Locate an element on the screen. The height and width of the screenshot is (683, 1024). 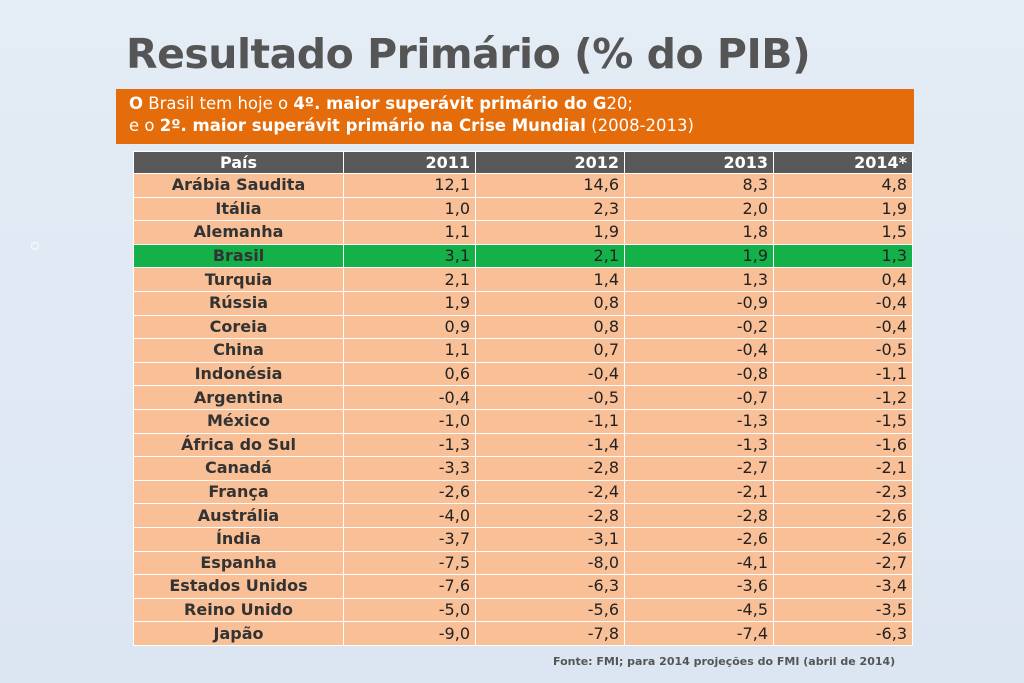
country-cell: Espanha is located at coordinates (238, 563).